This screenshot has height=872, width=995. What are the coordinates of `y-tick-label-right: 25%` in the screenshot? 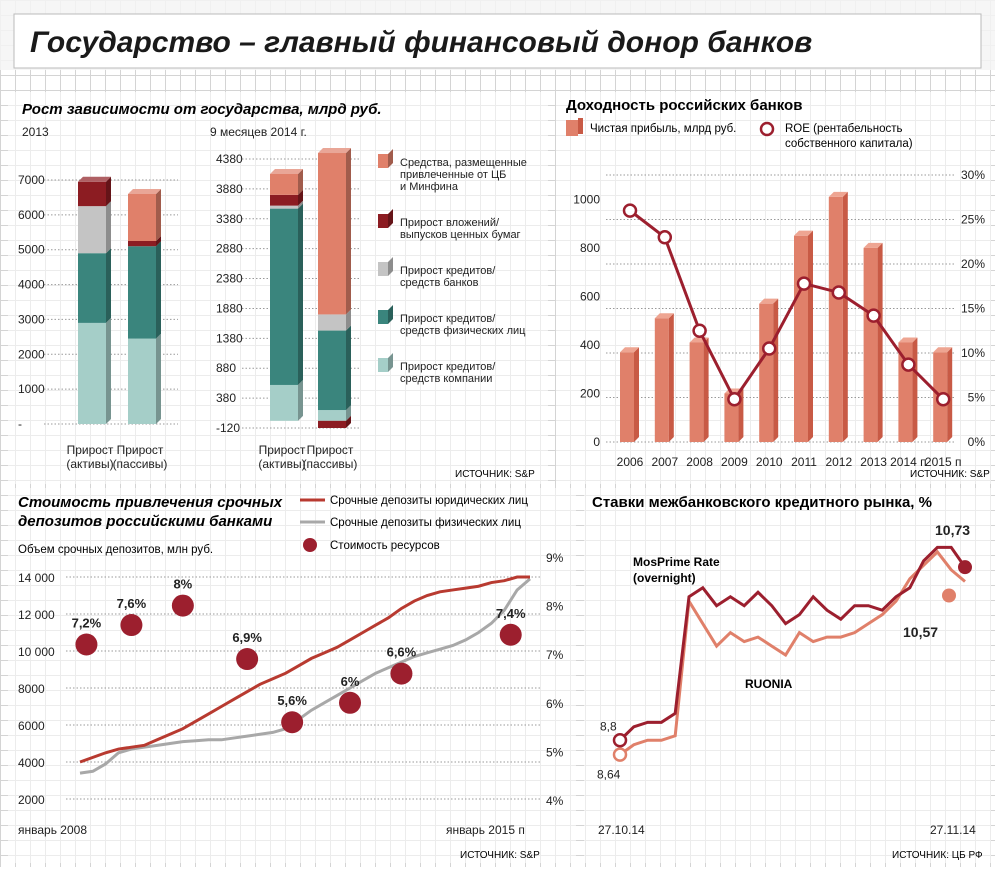 It's located at (973, 220).